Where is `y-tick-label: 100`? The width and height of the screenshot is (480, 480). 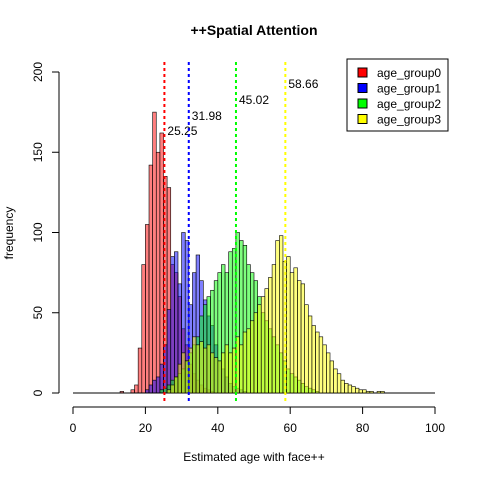
y-tick-label: 100 is located at coordinates (38, 232).